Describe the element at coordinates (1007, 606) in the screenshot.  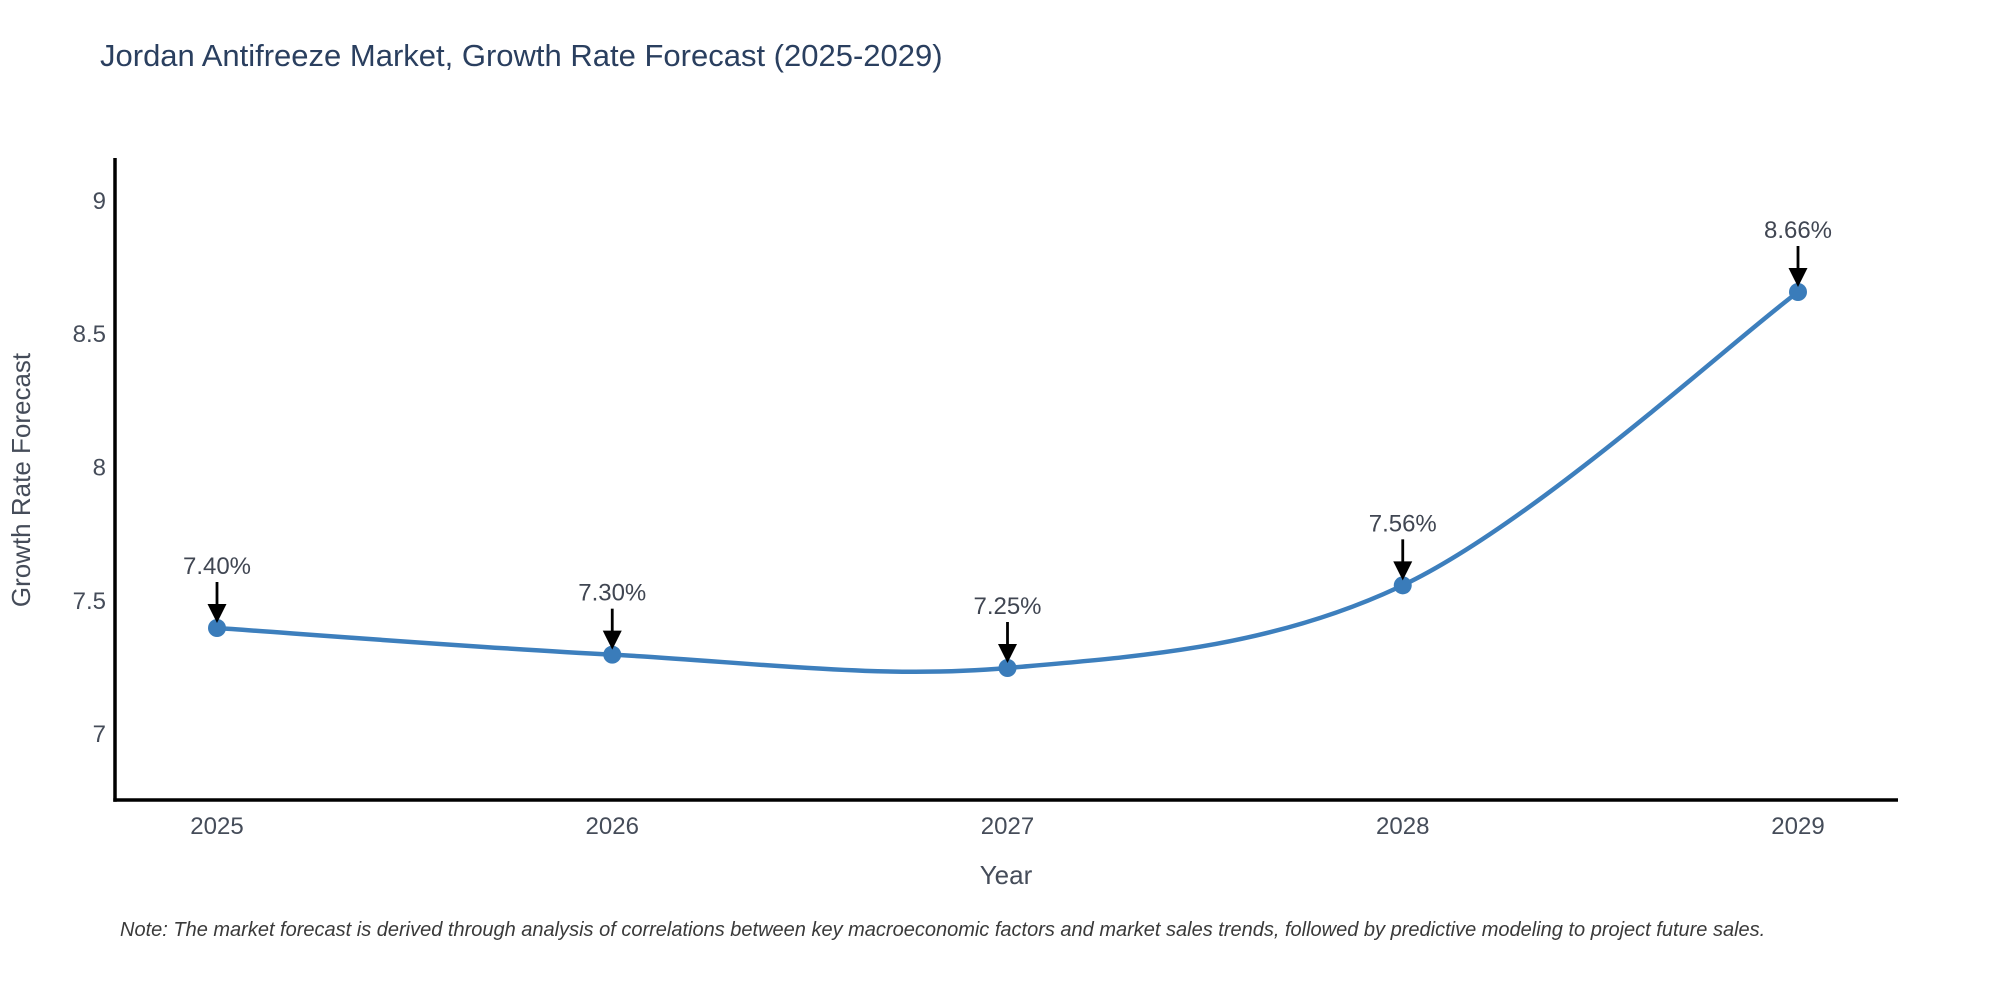
I see `data-point-label: 7.25%` at that location.